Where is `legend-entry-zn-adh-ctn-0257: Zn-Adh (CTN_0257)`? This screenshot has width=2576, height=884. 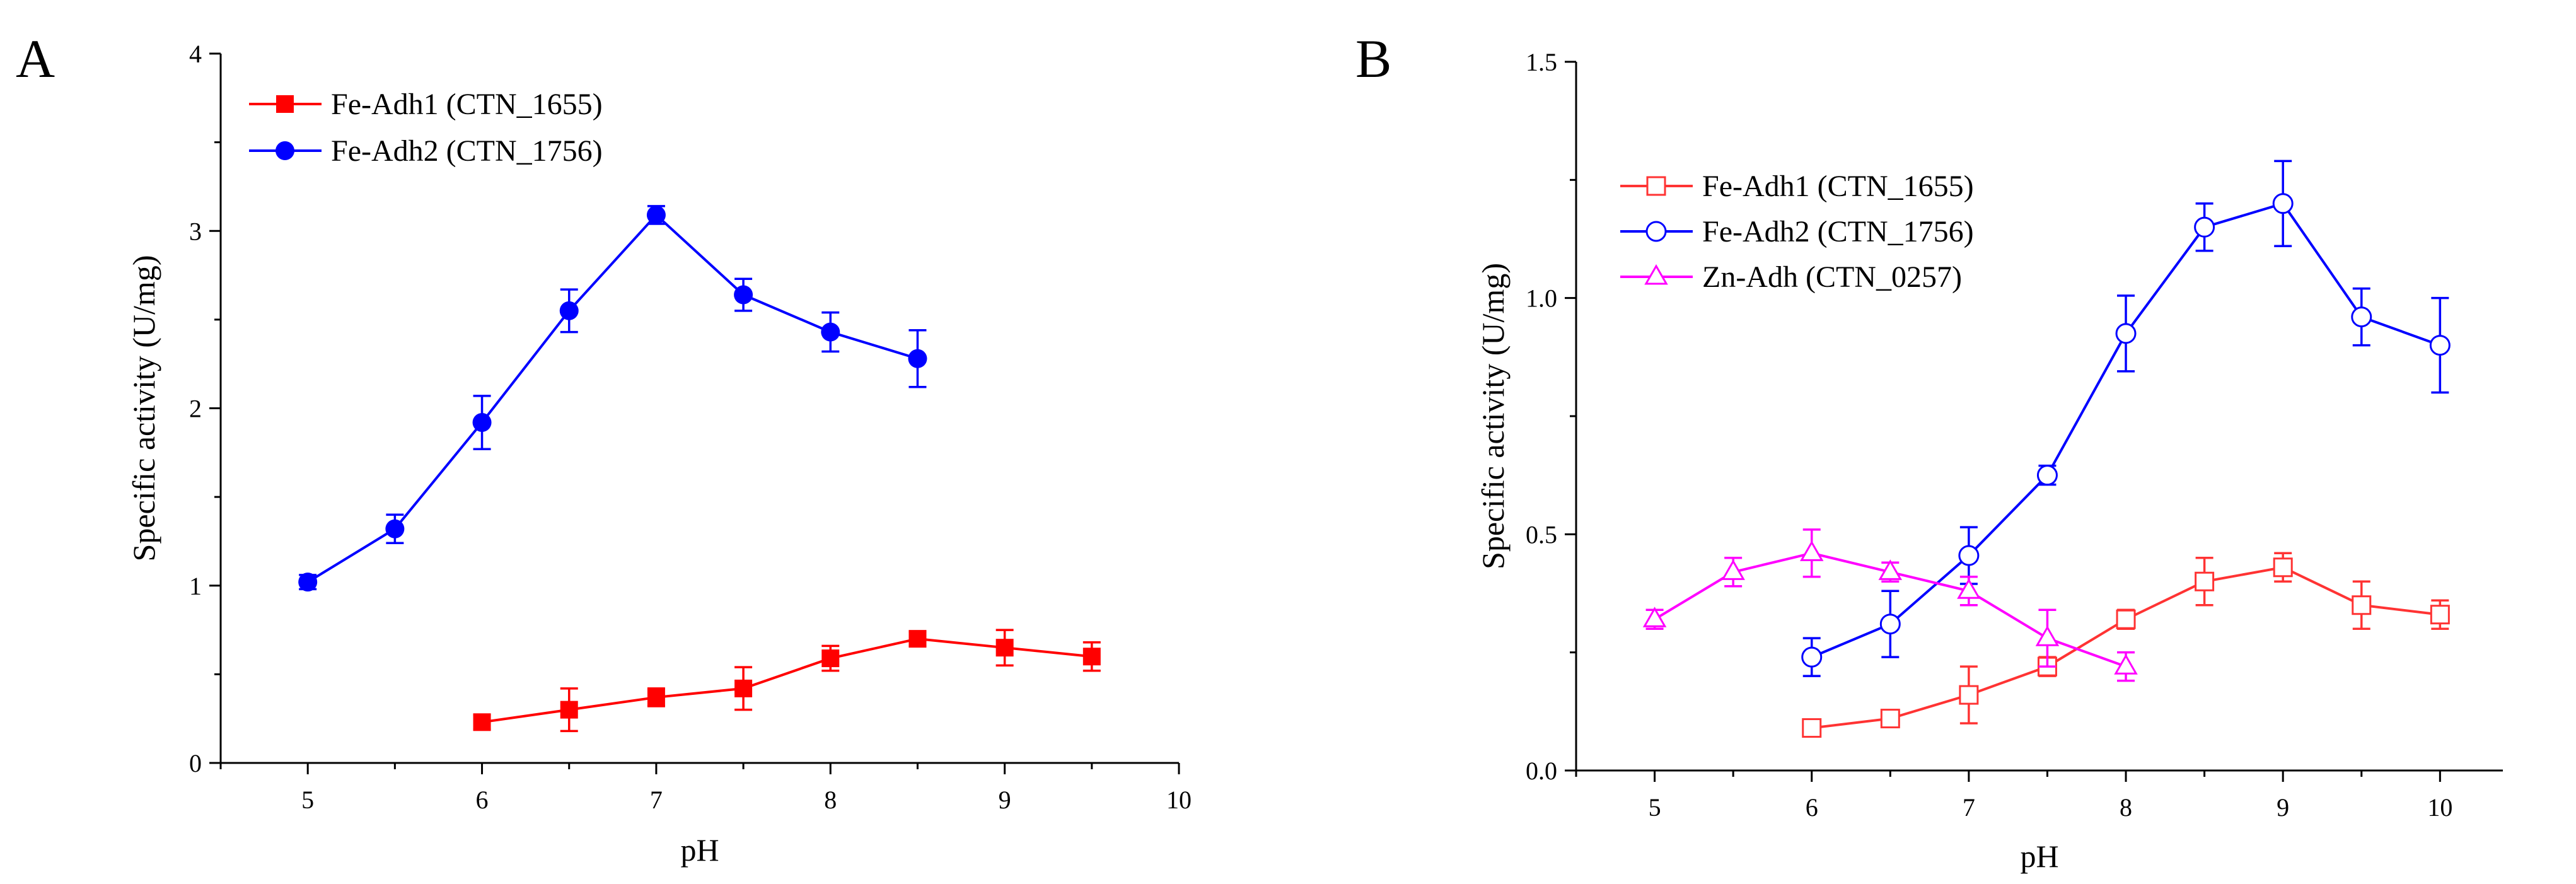
legend-entry-zn-adh-ctn-0257: Zn-Adh (CTN_0257) is located at coordinates (1791, 277).